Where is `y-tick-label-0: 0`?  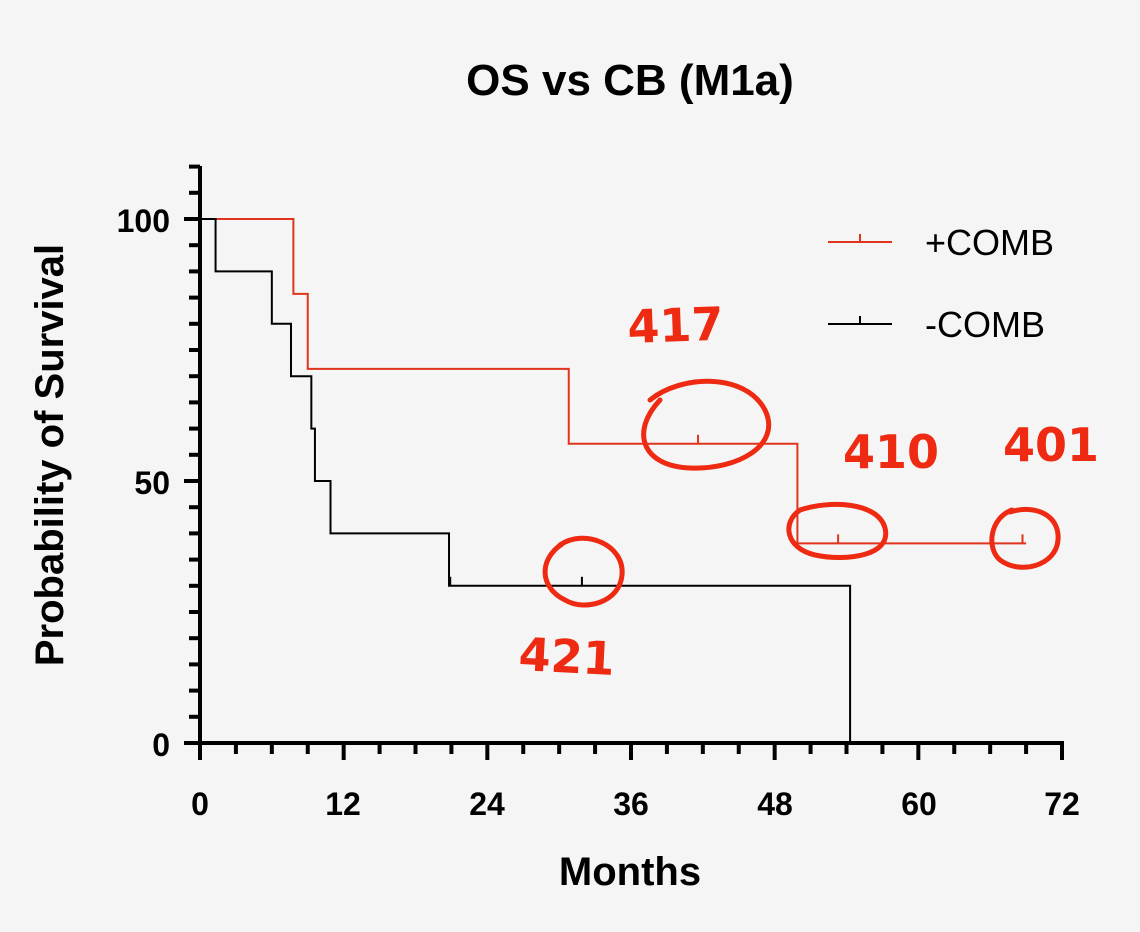
y-tick-label-0: 0 is located at coordinates (161, 745).